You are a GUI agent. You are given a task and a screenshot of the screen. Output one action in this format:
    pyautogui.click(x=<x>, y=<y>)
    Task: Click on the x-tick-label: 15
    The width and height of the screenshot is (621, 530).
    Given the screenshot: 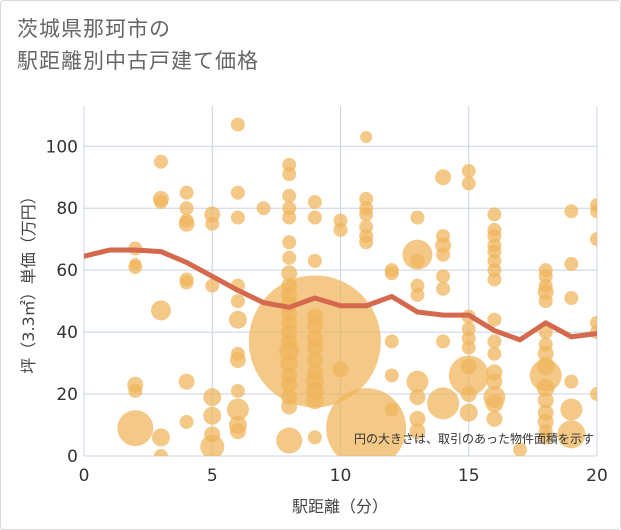 What is the action you would take?
    pyautogui.click(x=469, y=476)
    